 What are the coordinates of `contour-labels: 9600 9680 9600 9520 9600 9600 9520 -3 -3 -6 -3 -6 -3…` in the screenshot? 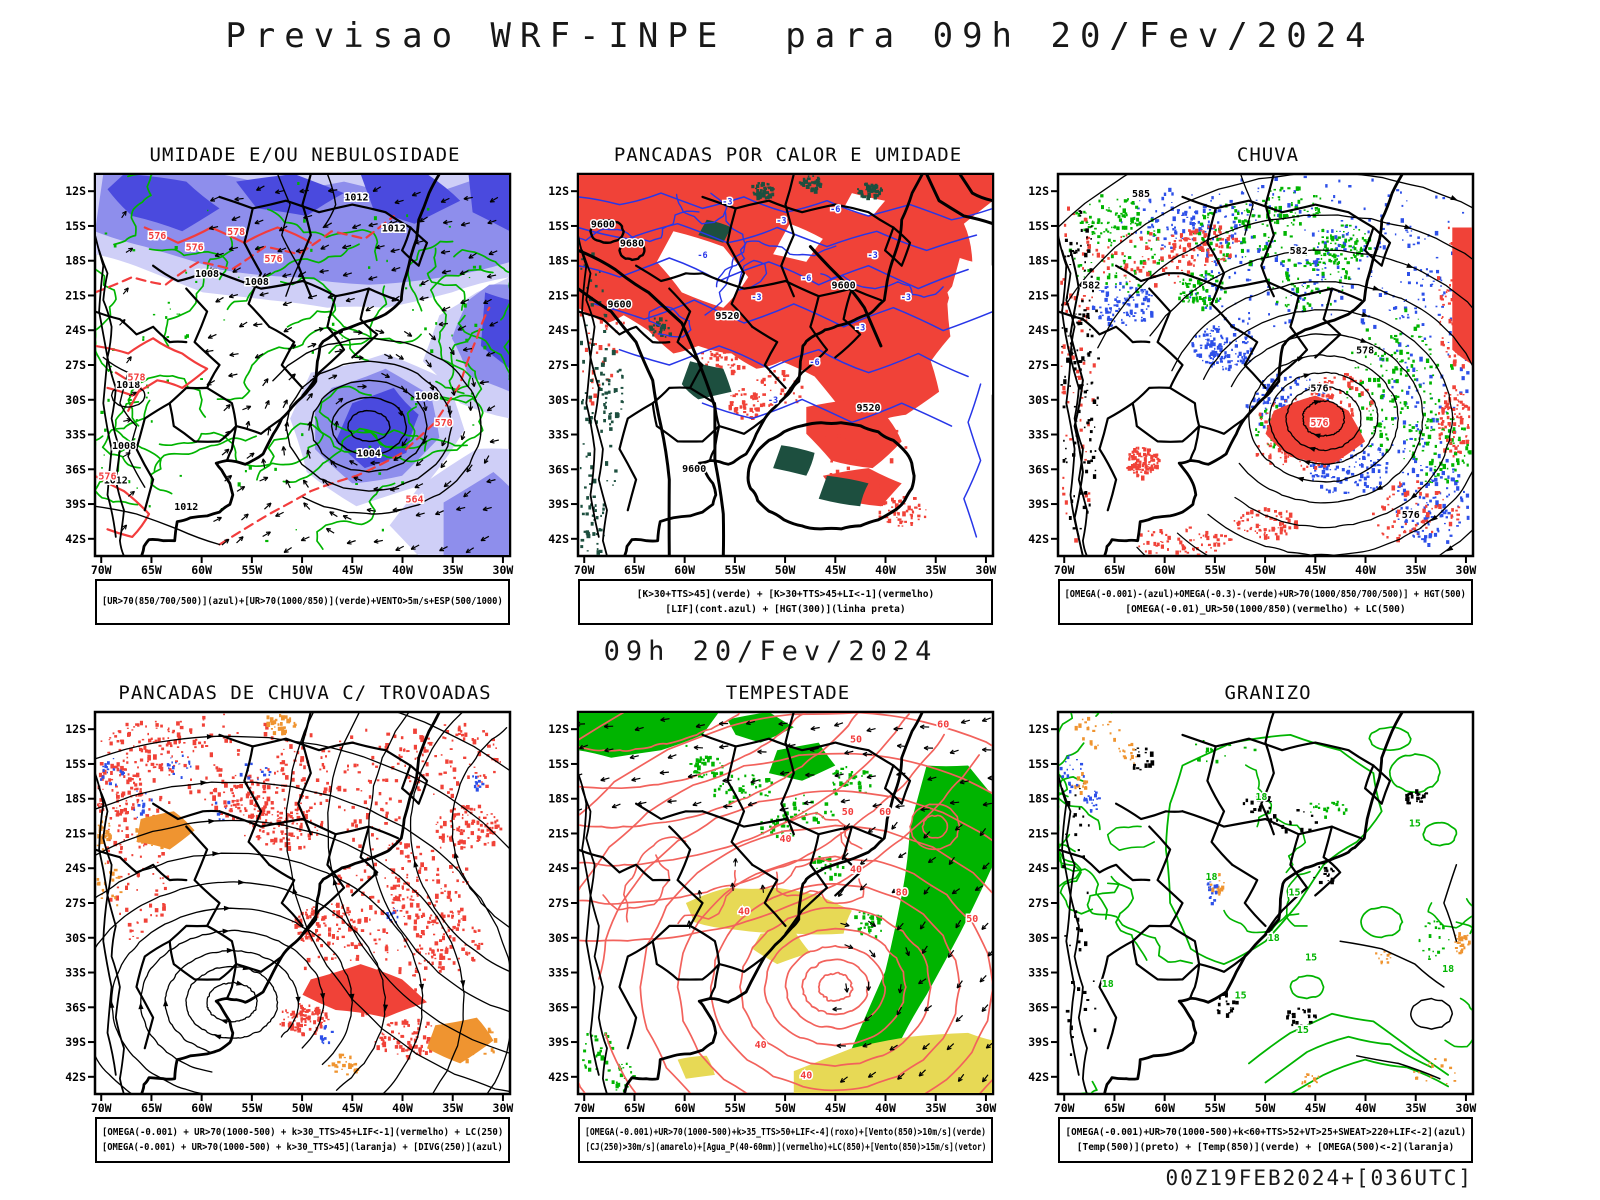 It's located at (750, 336).